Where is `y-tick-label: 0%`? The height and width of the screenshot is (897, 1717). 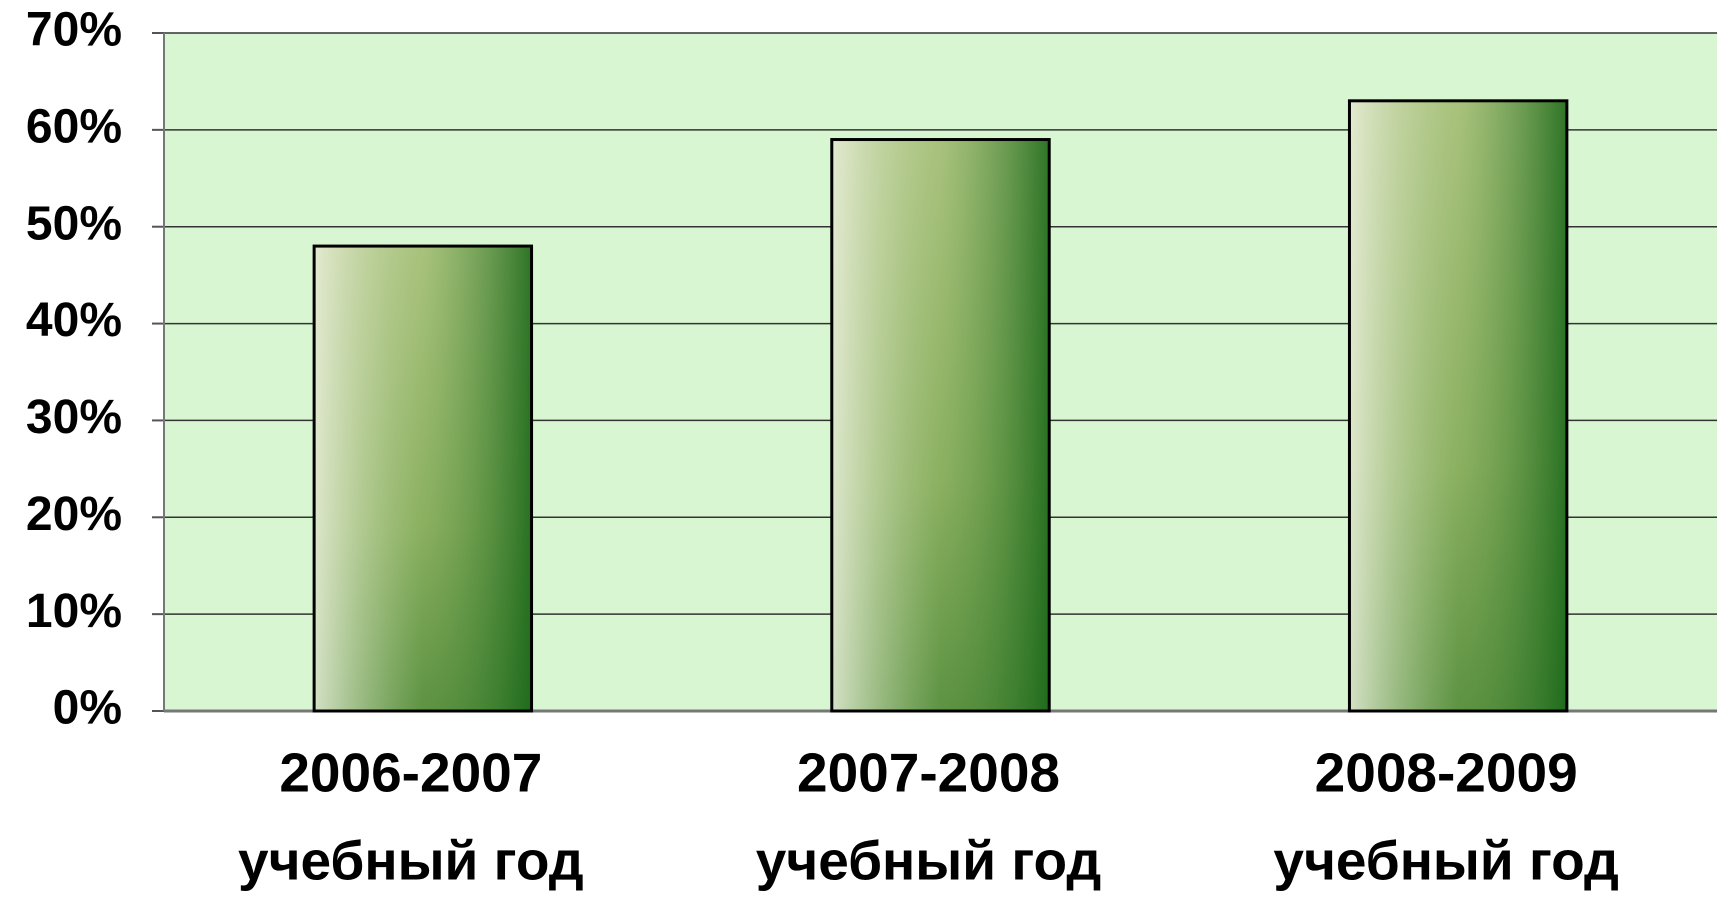
y-tick-label: 0% is located at coordinates (87, 708).